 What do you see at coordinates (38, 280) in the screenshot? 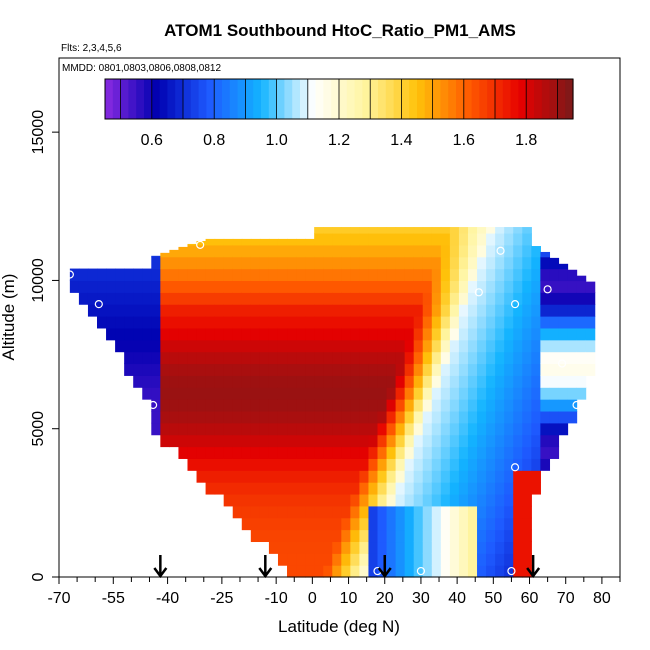
I see `y-tick-label: 10000` at bounding box center [38, 280].